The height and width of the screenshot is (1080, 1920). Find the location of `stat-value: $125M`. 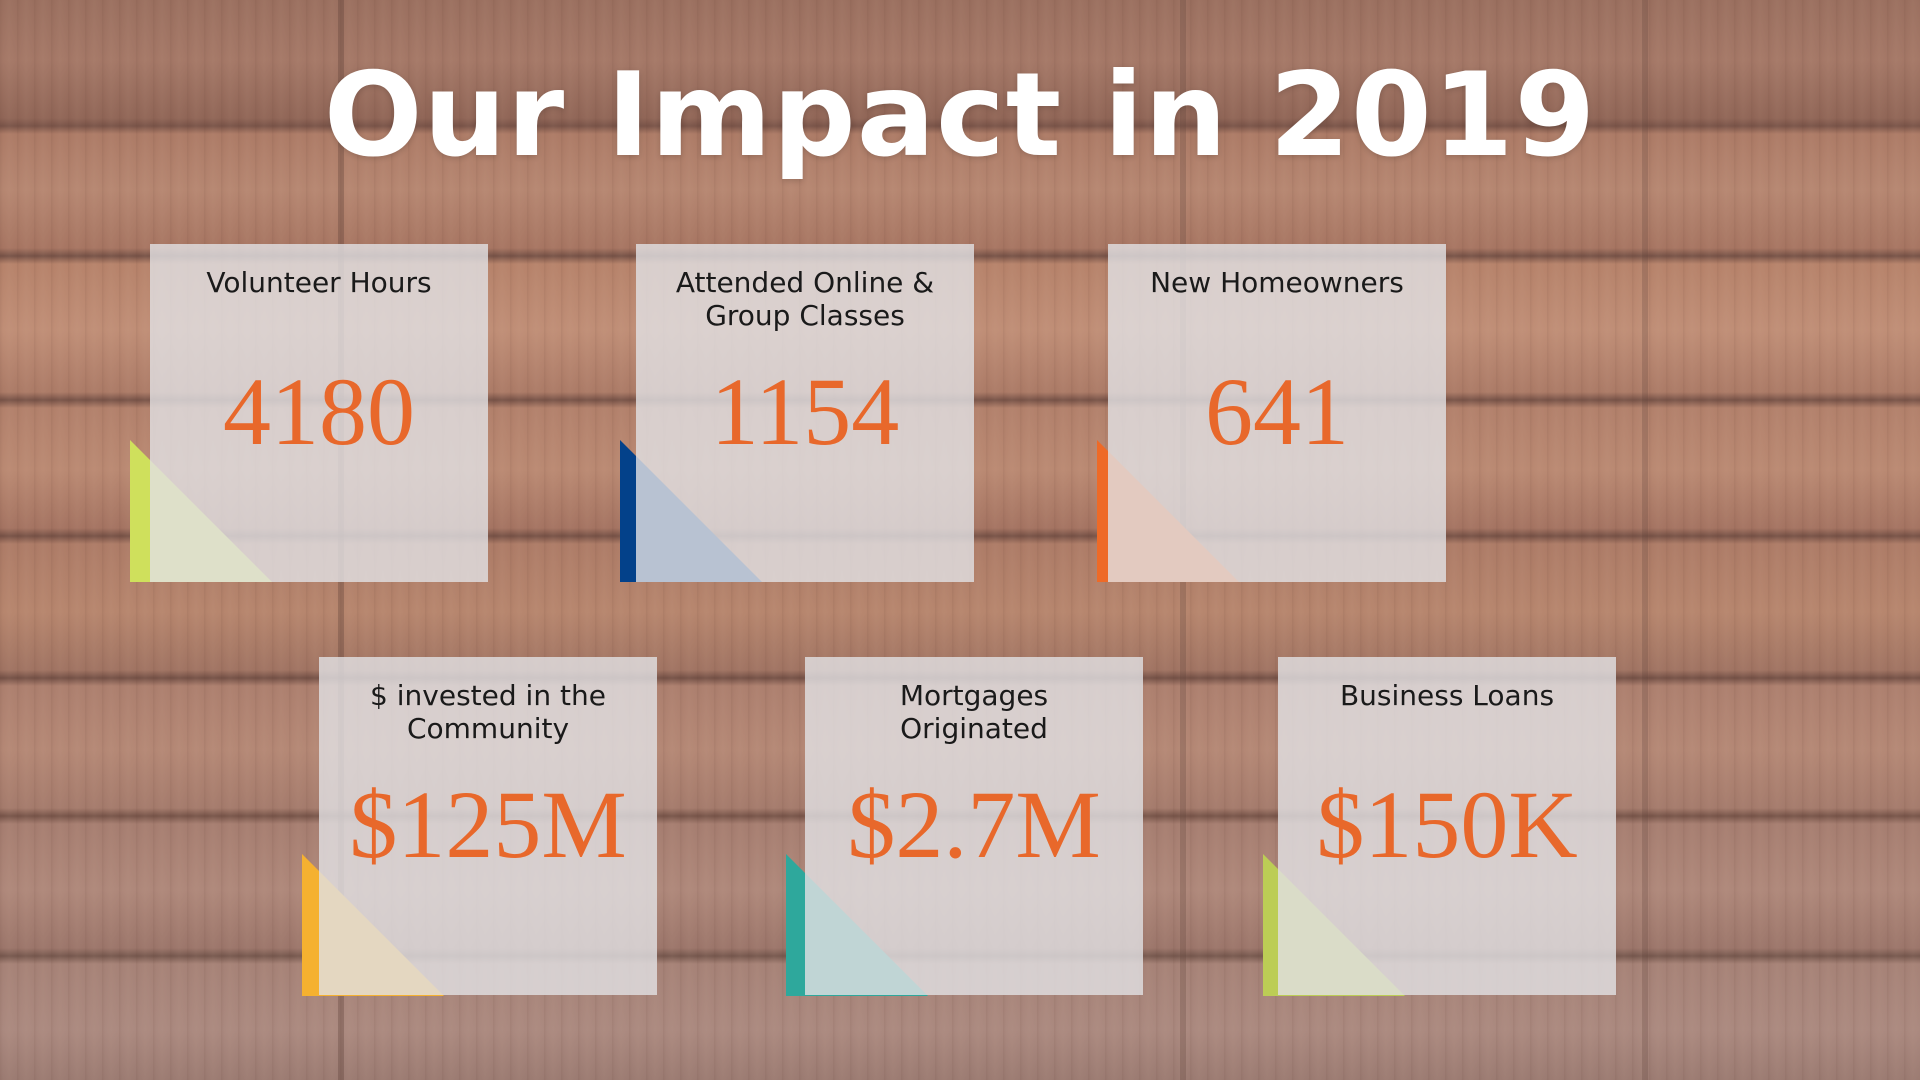

stat-value: $125M is located at coordinates (488, 824).